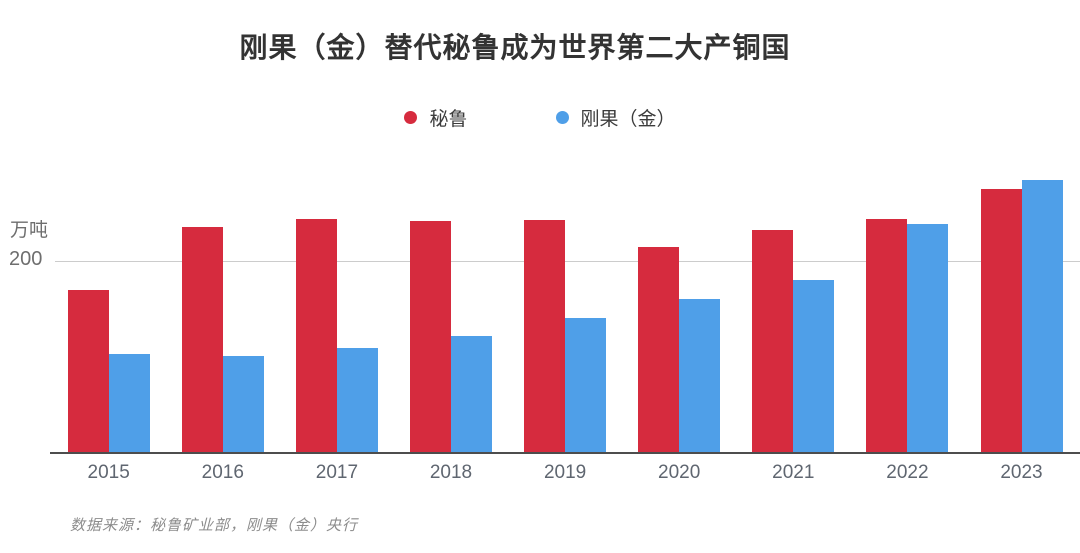  I want to click on legend-item-congo: 刚果（金）, so click(615, 117).